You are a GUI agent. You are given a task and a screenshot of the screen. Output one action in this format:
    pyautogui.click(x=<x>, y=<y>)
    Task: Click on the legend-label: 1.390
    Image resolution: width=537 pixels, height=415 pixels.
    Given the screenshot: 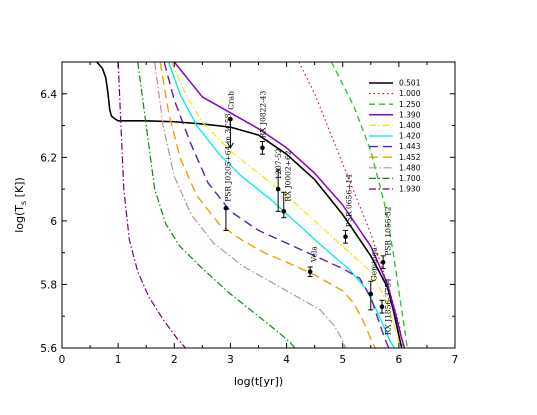 What is the action you would take?
    pyautogui.click(x=410, y=114)
    